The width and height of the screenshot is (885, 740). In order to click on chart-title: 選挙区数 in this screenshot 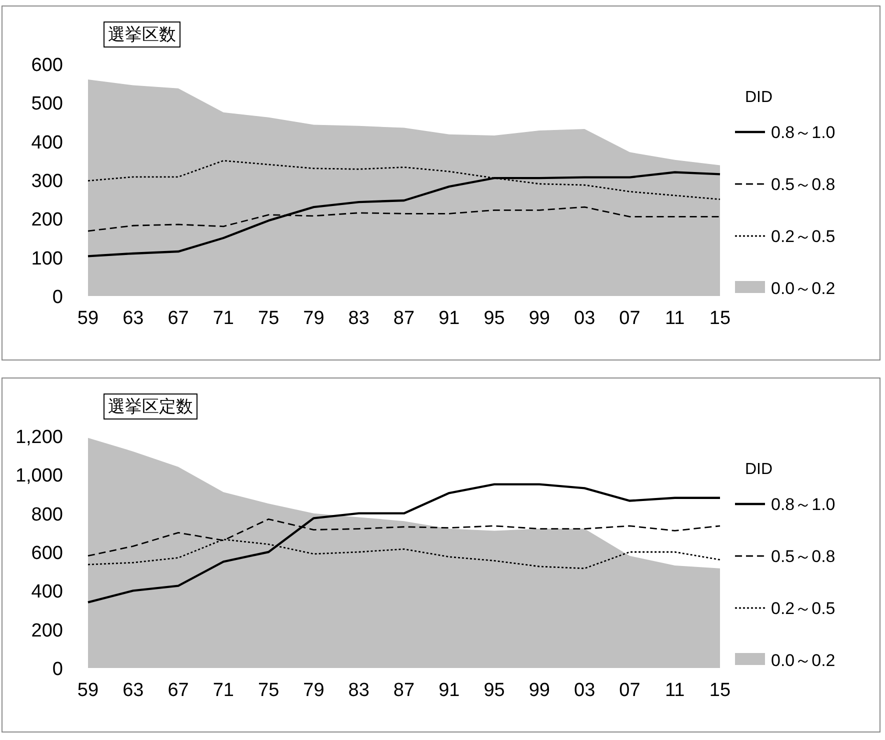, I will do `click(142, 34)`.